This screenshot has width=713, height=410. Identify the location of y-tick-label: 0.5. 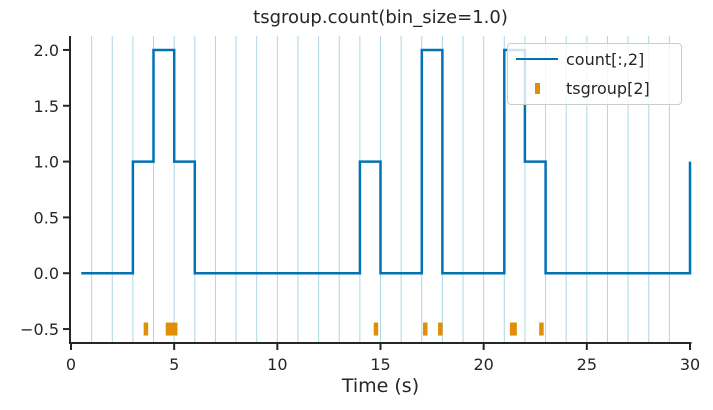
(46, 217).